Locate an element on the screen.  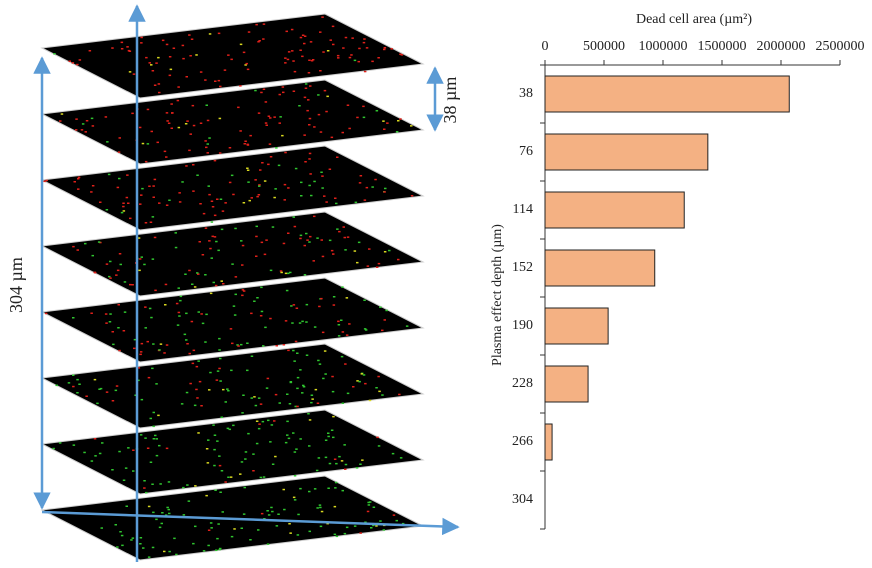
y-tick-label: 152 is located at coordinates (522, 267).